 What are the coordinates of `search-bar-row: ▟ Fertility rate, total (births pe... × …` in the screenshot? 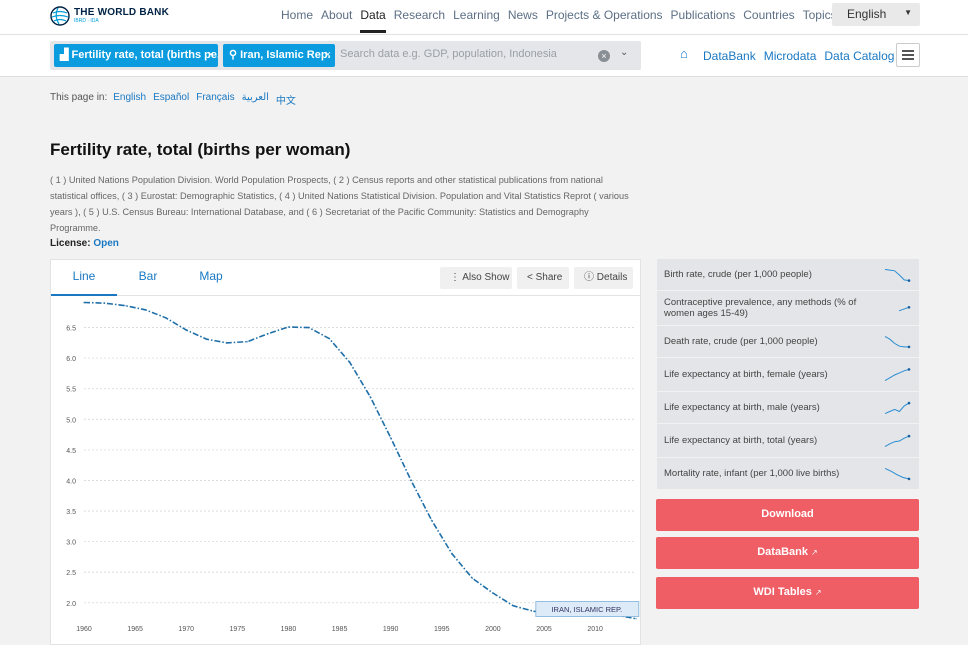 It's located at (484, 56).